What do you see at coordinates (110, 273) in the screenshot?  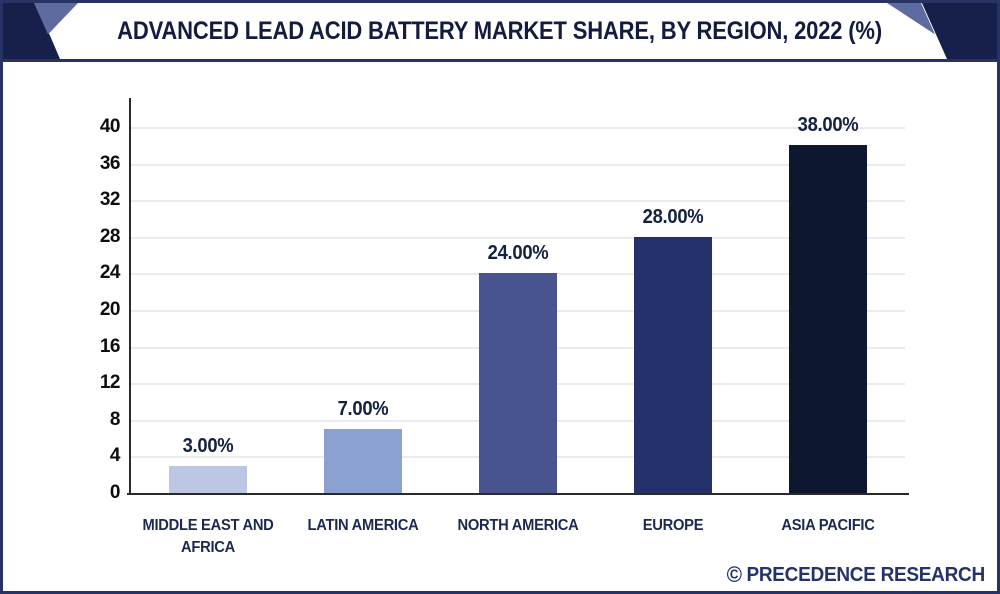 I see `y-tick-label-24: 24` at bounding box center [110, 273].